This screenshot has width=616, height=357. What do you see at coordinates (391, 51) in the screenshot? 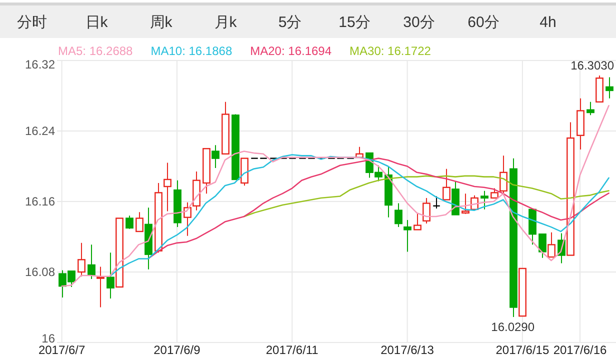
I see `text: MA30: 16.1722` at bounding box center [391, 51].